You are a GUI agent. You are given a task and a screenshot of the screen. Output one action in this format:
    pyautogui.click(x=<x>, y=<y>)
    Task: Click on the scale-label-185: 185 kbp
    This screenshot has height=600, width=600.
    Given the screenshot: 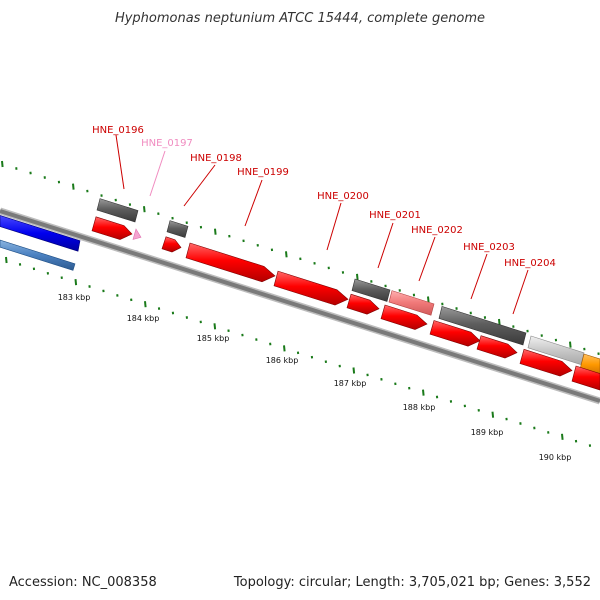 What is the action you would take?
    pyautogui.click(x=213, y=338)
    